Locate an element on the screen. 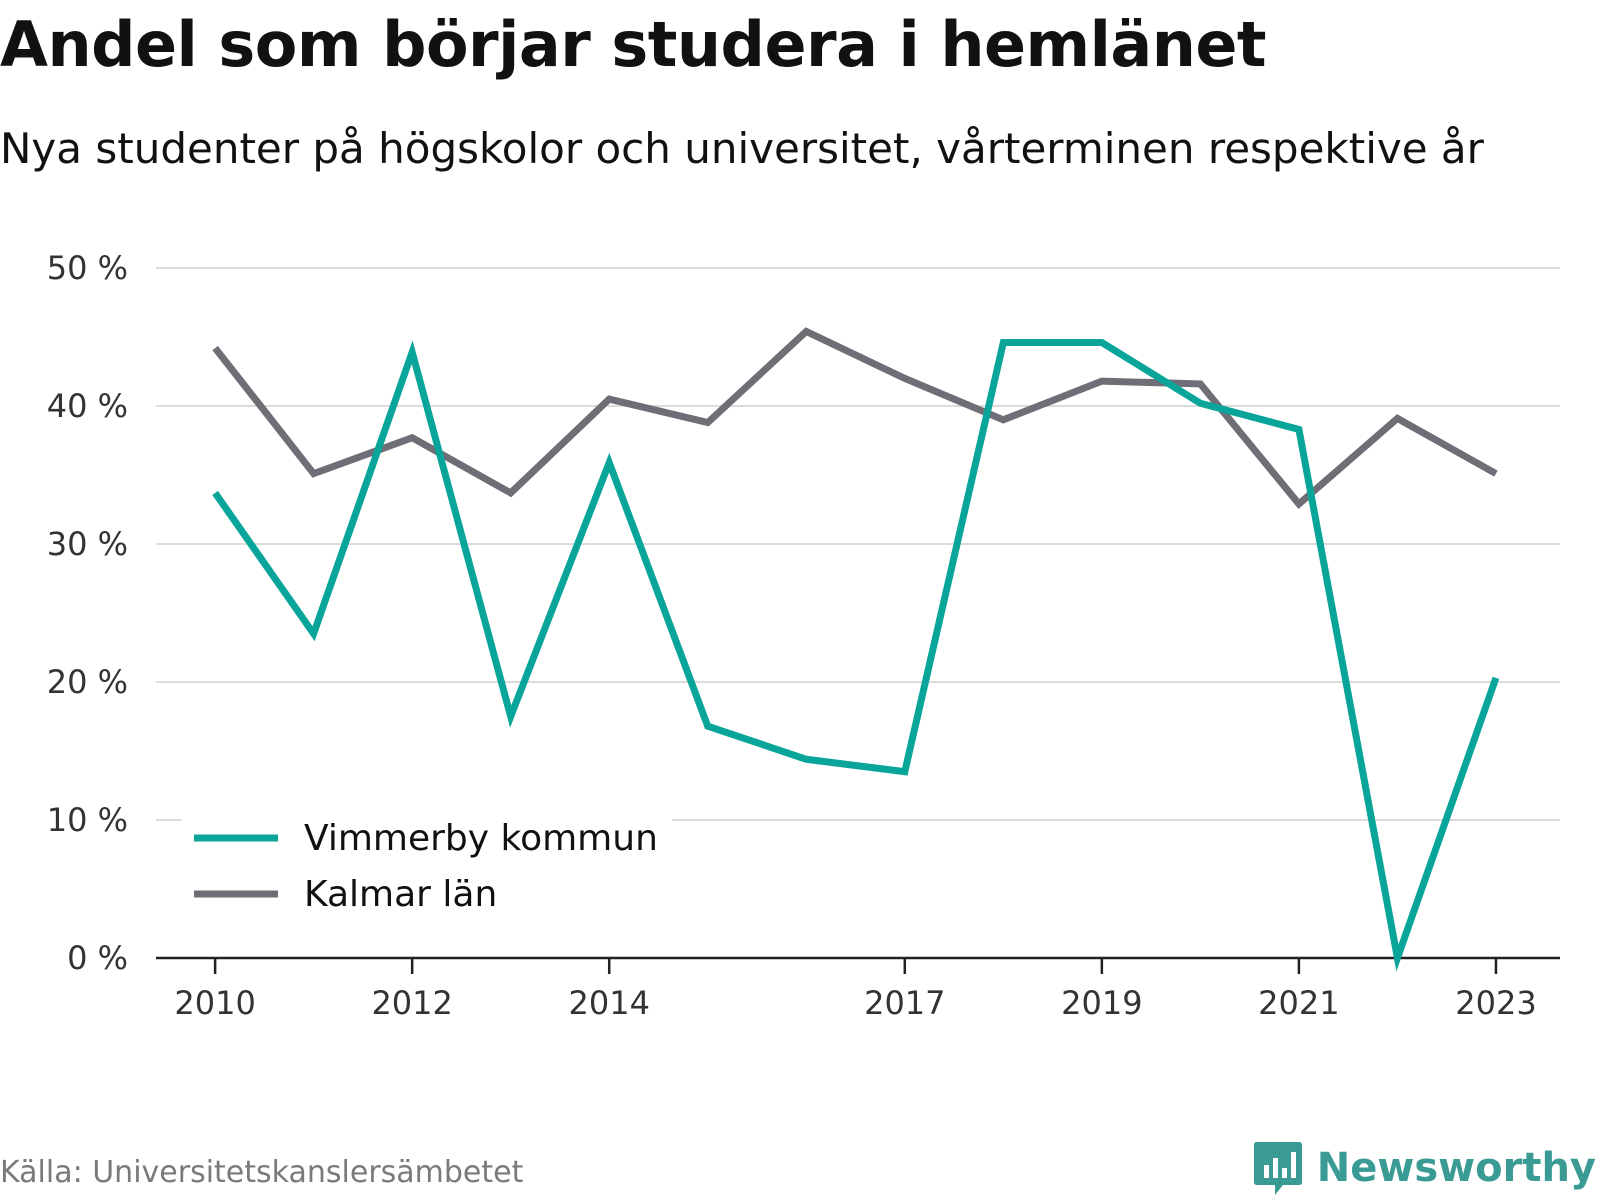 The image size is (1600, 1200). brand-logo: Newsworthy is located at coordinates (1424, 1168).